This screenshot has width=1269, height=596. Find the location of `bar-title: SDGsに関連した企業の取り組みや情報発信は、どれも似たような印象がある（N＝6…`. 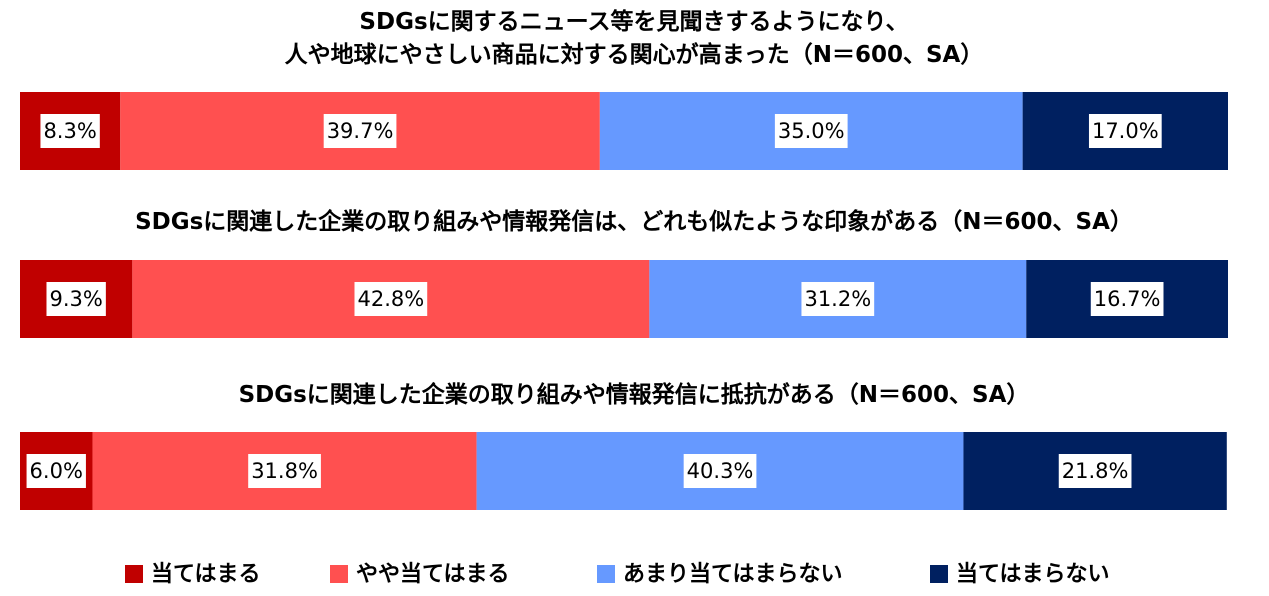

bar-title: SDGsに関連した企業の取り組みや情報発信は、どれも似たような印象がある（N＝6… is located at coordinates (634, 221).